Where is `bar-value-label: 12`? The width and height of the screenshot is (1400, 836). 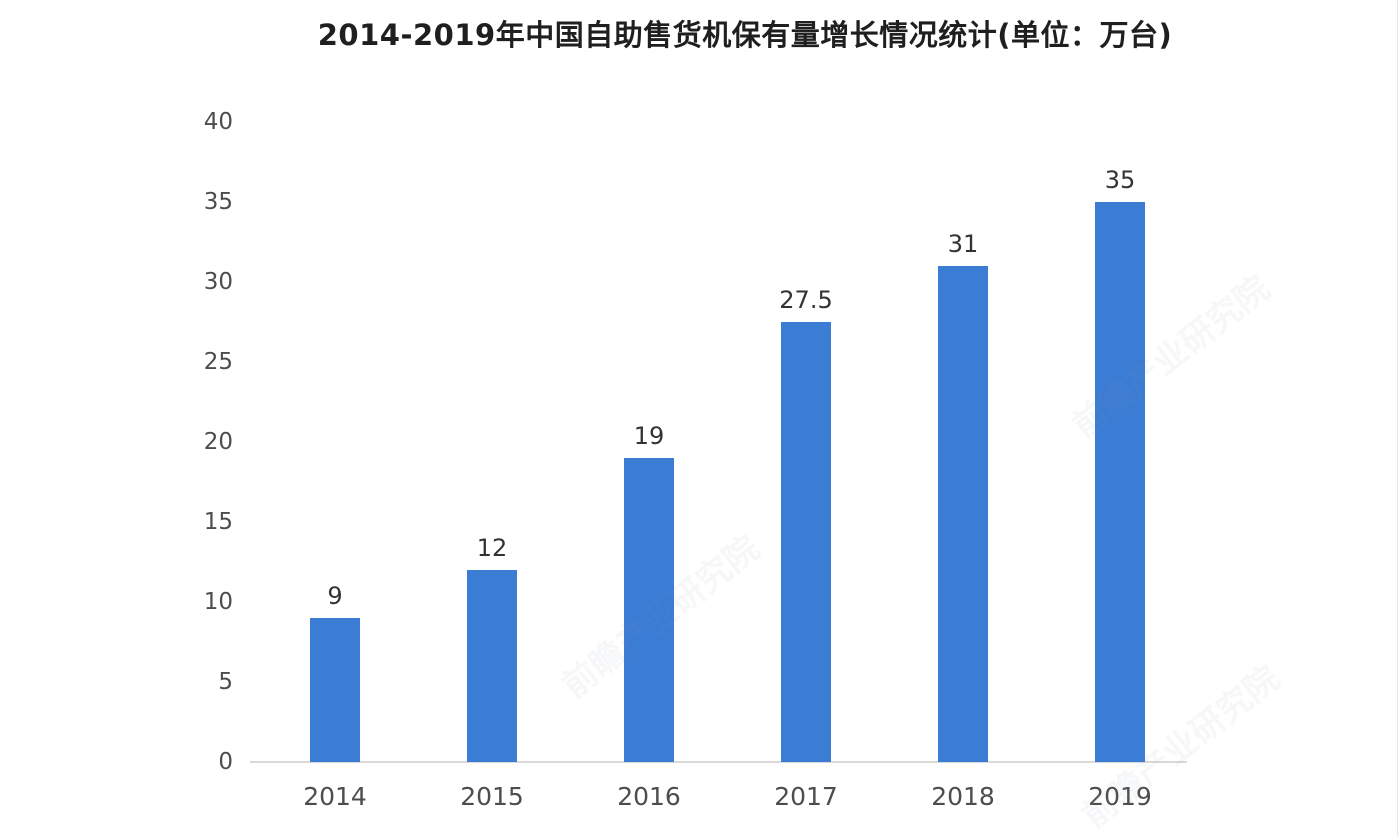 bar-value-label: 12 is located at coordinates (492, 548).